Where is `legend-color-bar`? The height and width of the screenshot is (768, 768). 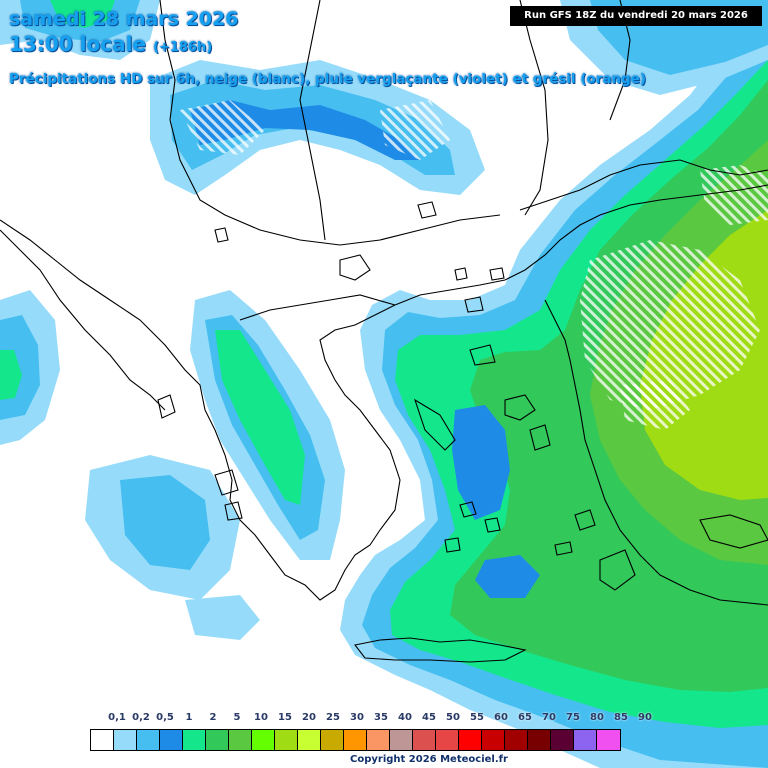
legend-color-bar is located at coordinates (355, 740).